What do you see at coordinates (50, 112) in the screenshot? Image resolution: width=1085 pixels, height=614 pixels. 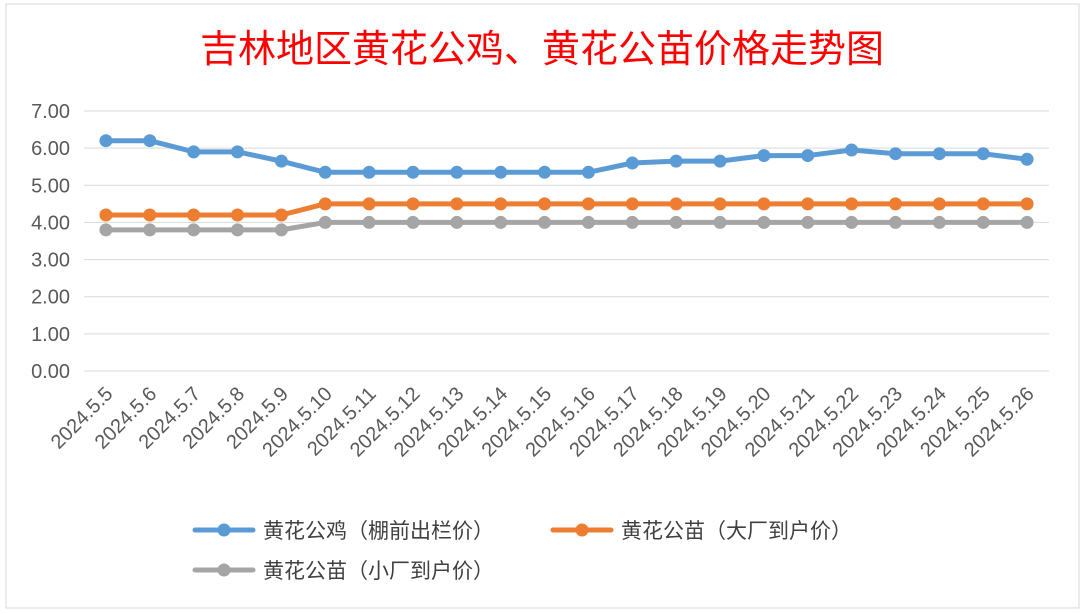 I see `y-tick-label: 7.00` at bounding box center [50, 112].